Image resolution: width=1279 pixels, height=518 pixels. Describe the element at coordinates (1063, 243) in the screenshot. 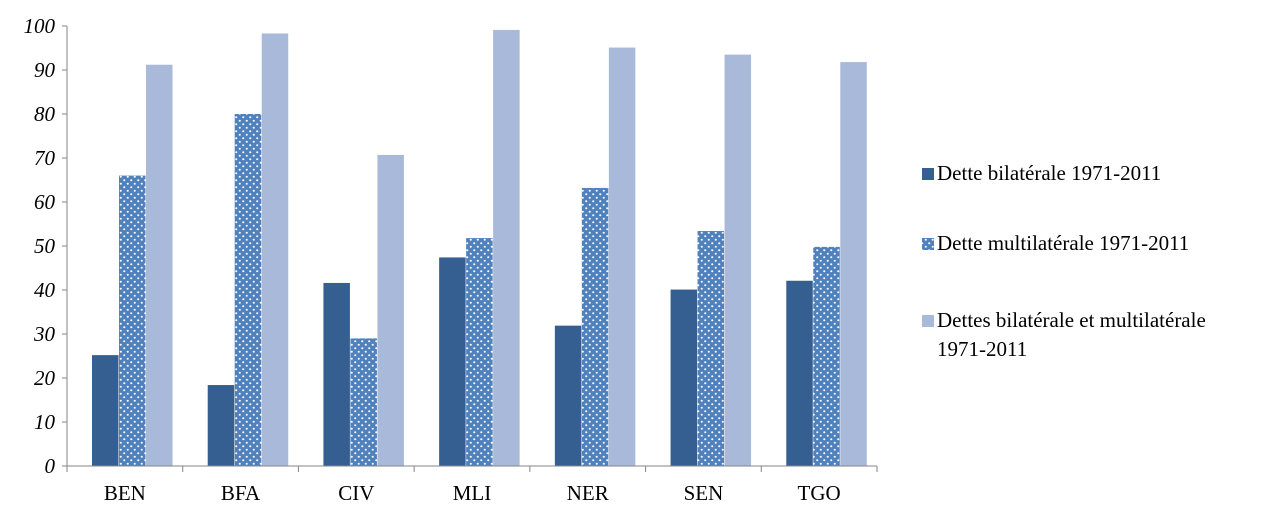

I see `legend-label: Dette multilatérale 1971-2011` at that location.